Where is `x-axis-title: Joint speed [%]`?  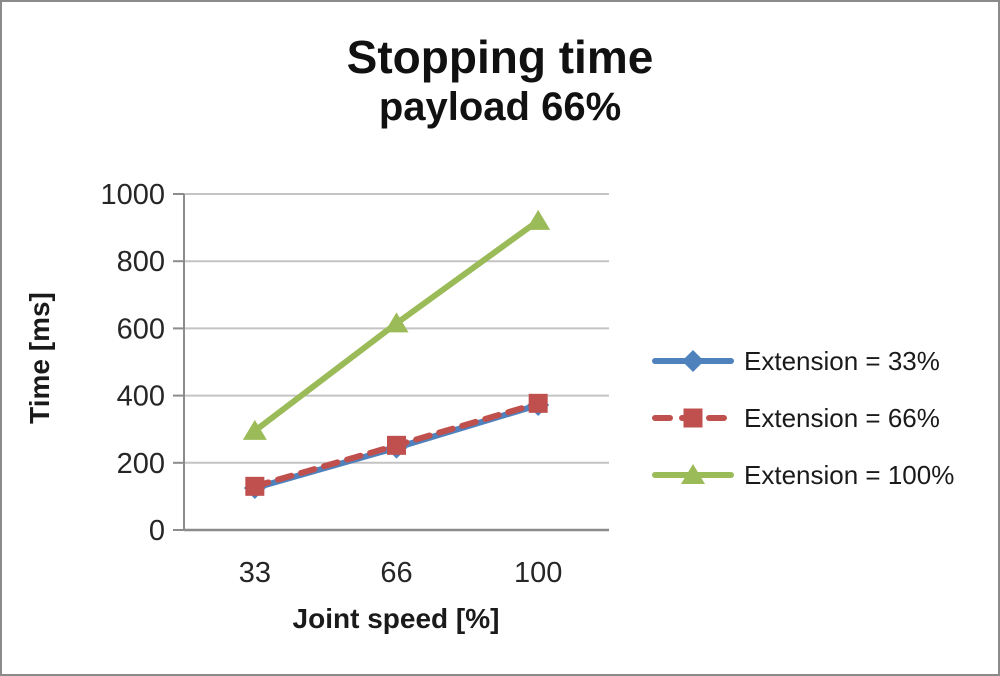
x-axis-title: Joint speed [%] is located at coordinates (396, 618).